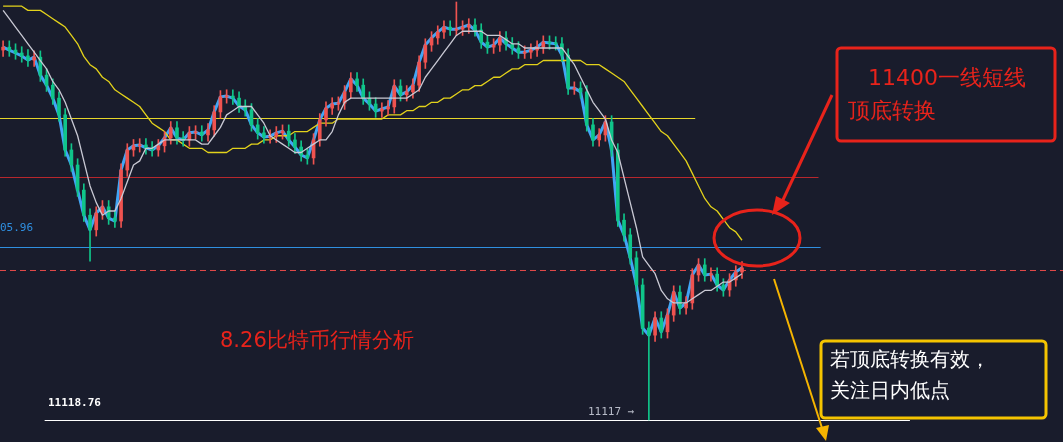 The height and width of the screenshot is (442, 1063). What do you see at coordinates (910, 359) in the screenshot?
I see `text: 若顶底转换有效，` at bounding box center [910, 359].